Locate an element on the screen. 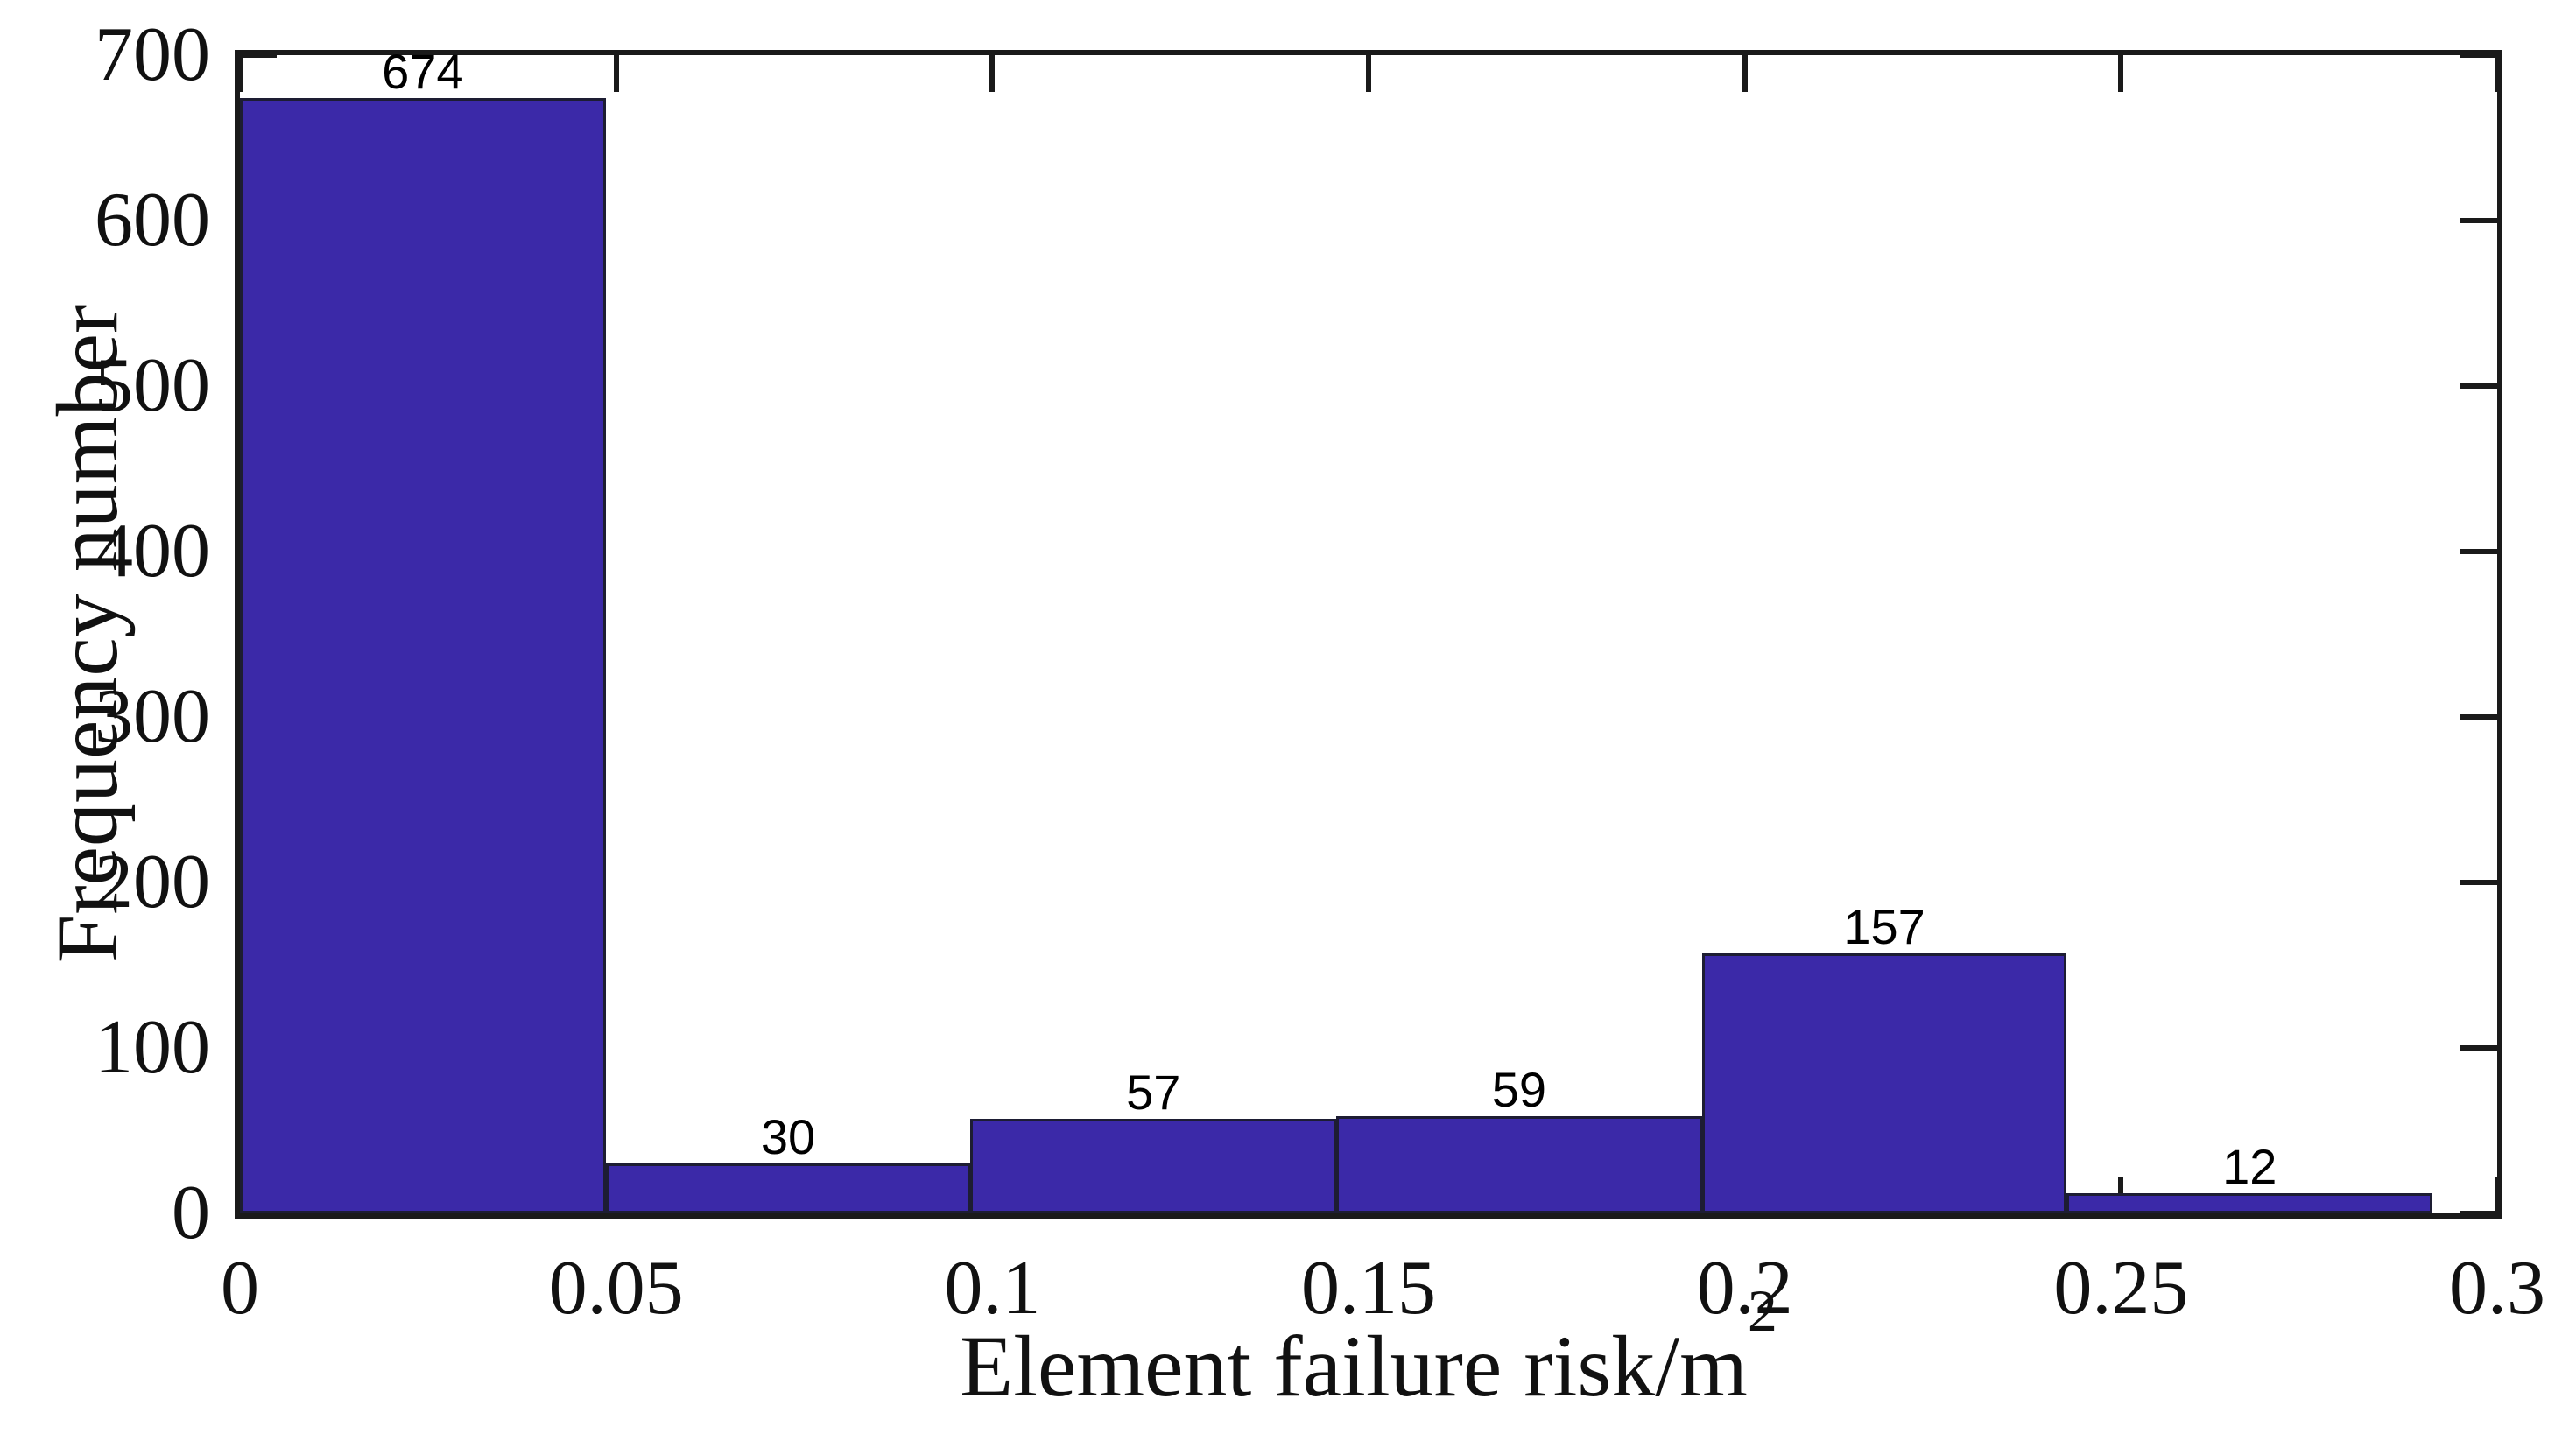  x-tick-label: 0.2 is located at coordinates (1744, 1289).